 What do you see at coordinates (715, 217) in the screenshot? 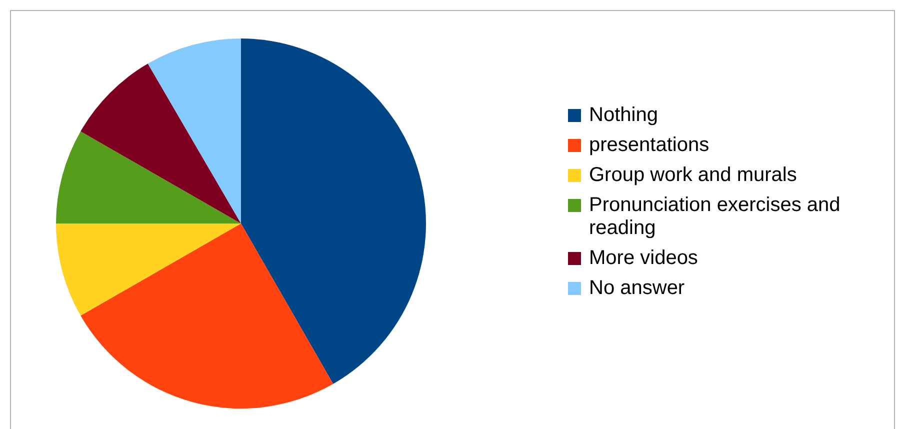
I see `legend-label: Pronunciation exercises and reading` at bounding box center [715, 217].